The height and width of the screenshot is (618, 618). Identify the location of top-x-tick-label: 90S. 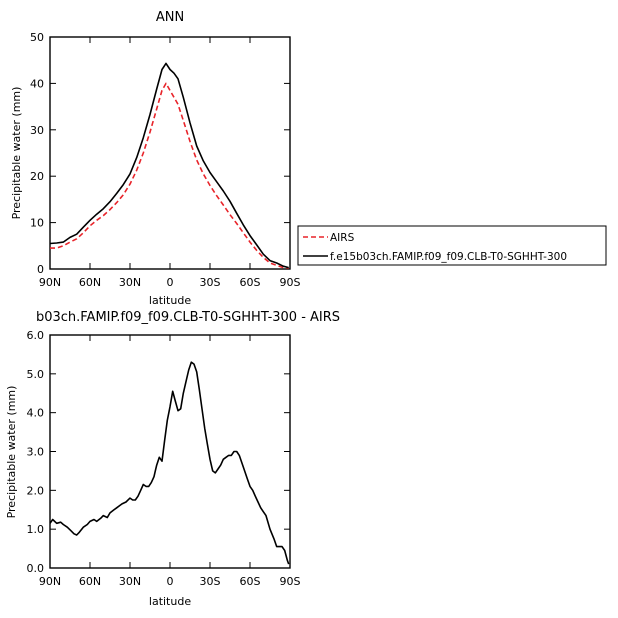
(290, 282).